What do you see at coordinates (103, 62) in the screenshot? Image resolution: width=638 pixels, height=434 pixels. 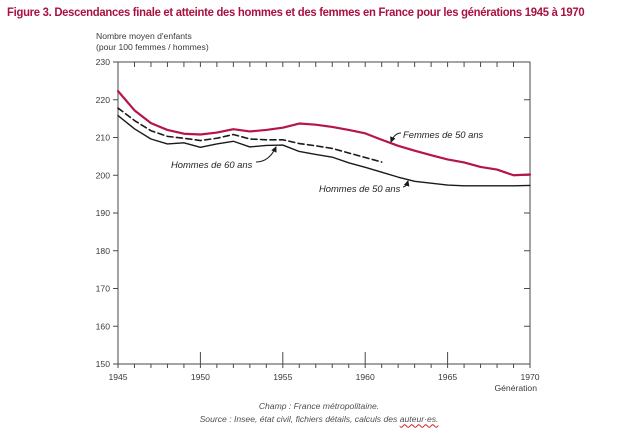 I see `y-tick-label: 230` at bounding box center [103, 62].